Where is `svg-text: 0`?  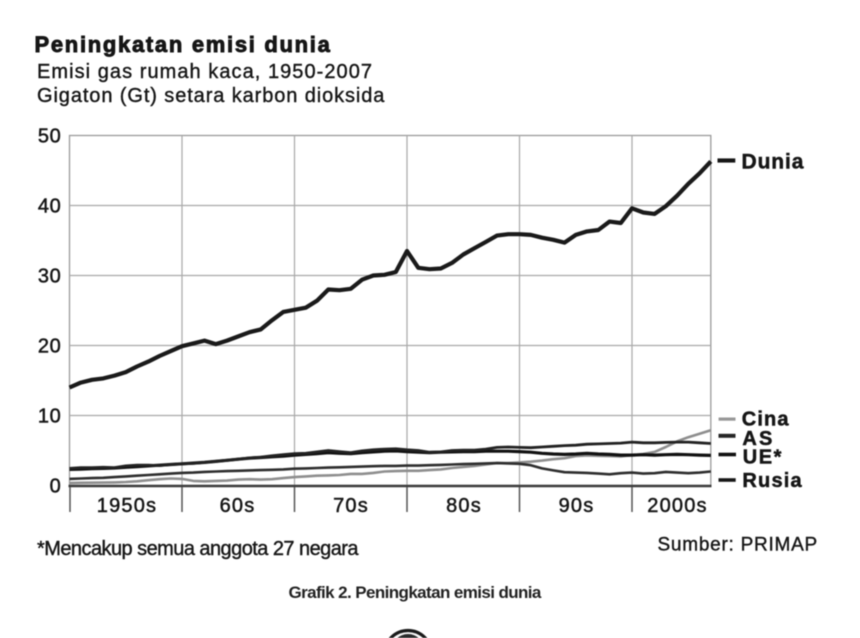 svg-text: 0 is located at coordinates (56, 487).